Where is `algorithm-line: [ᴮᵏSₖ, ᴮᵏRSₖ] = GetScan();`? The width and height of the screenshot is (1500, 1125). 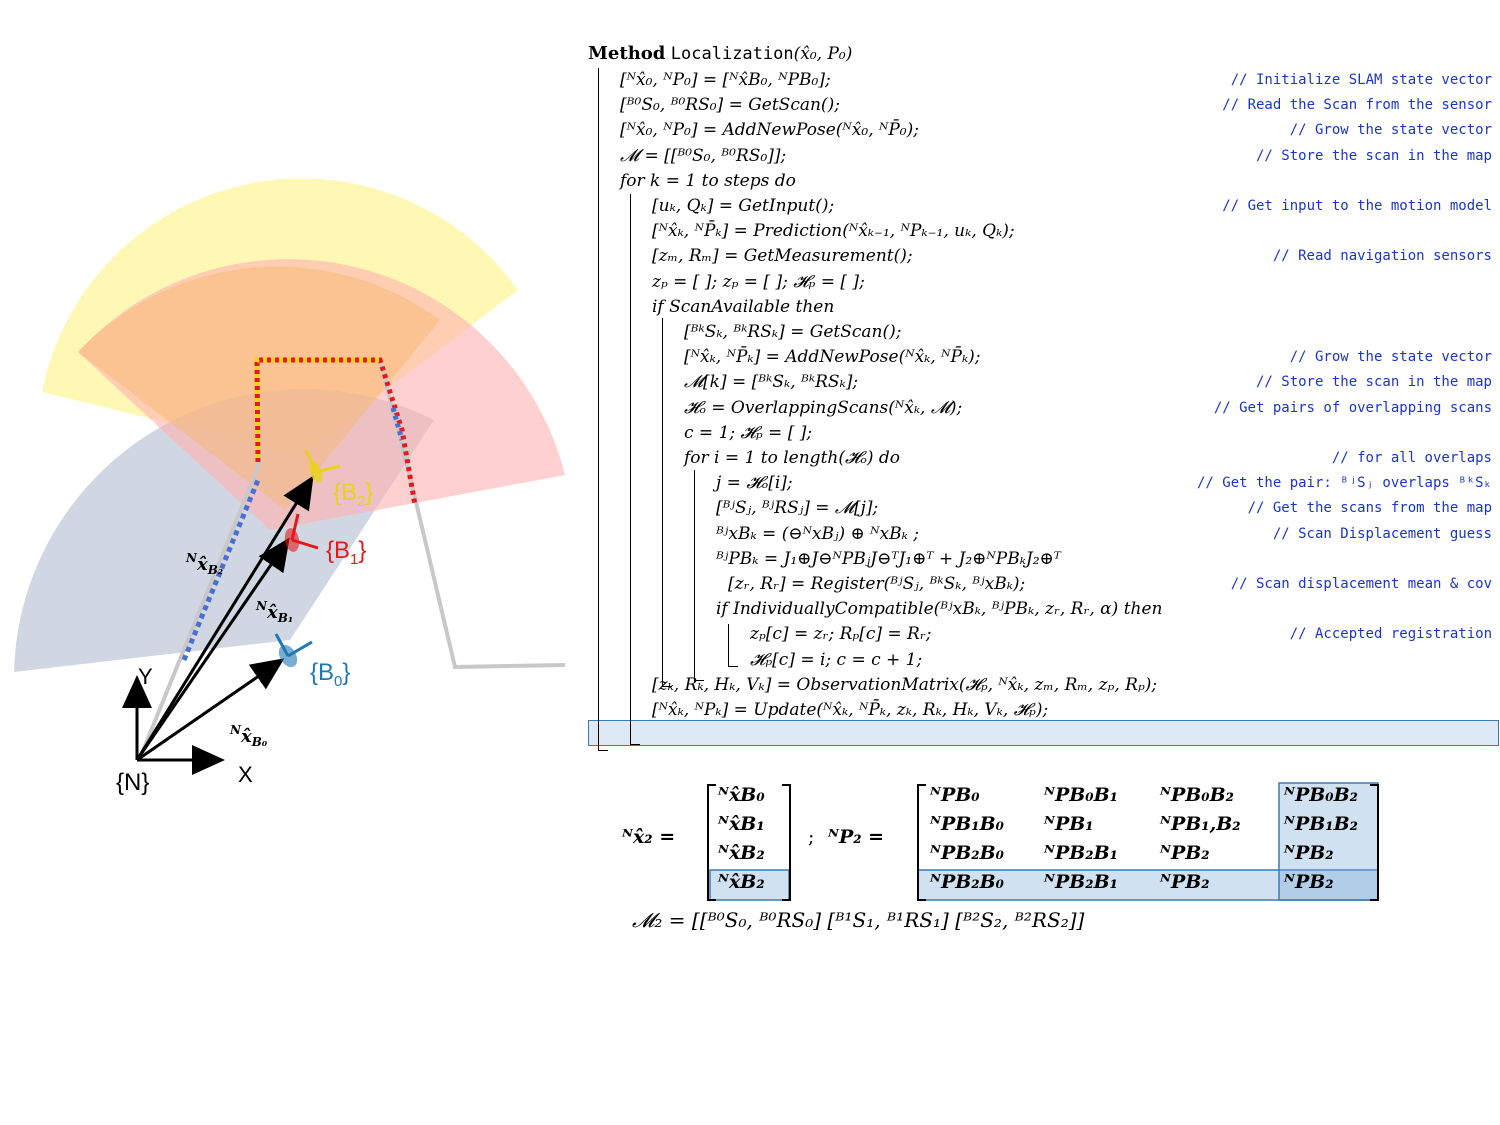
algorithm-line: [ᴮᵏSₖ, ᴮᵏRSₖ] = GetScan(); is located at coordinates (793, 332).